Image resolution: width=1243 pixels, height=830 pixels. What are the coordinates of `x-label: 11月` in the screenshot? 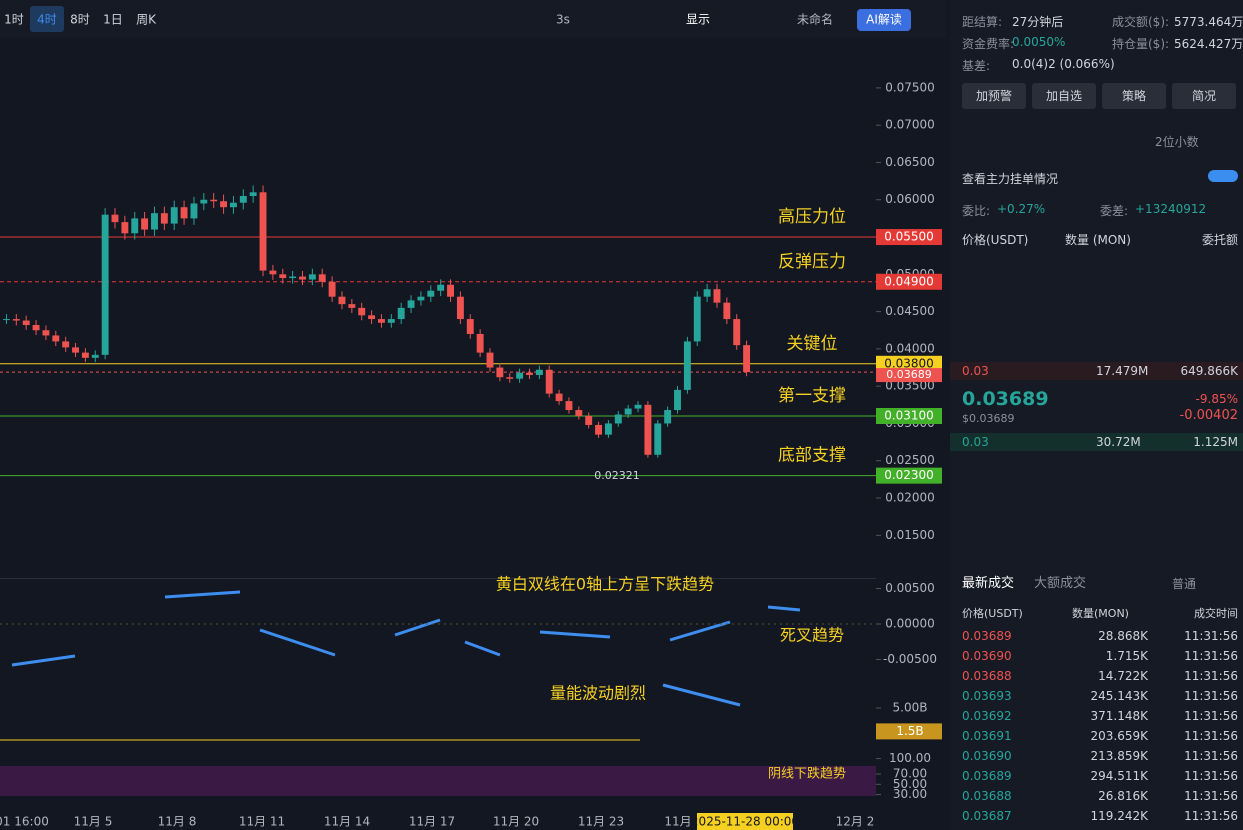 It's located at (677, 822).